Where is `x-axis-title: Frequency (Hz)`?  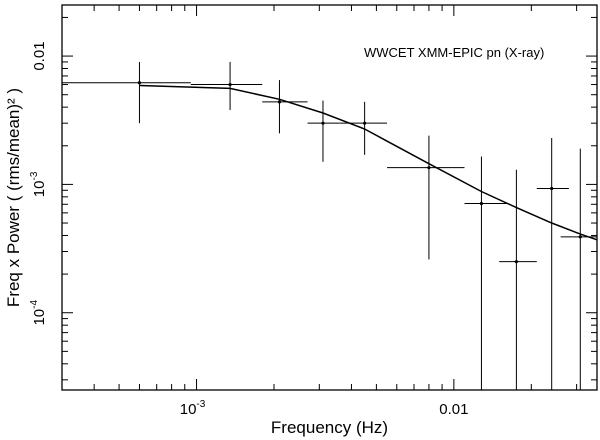 x-axis-title: Frequency (Hz) is located at coordinates (329, 427).